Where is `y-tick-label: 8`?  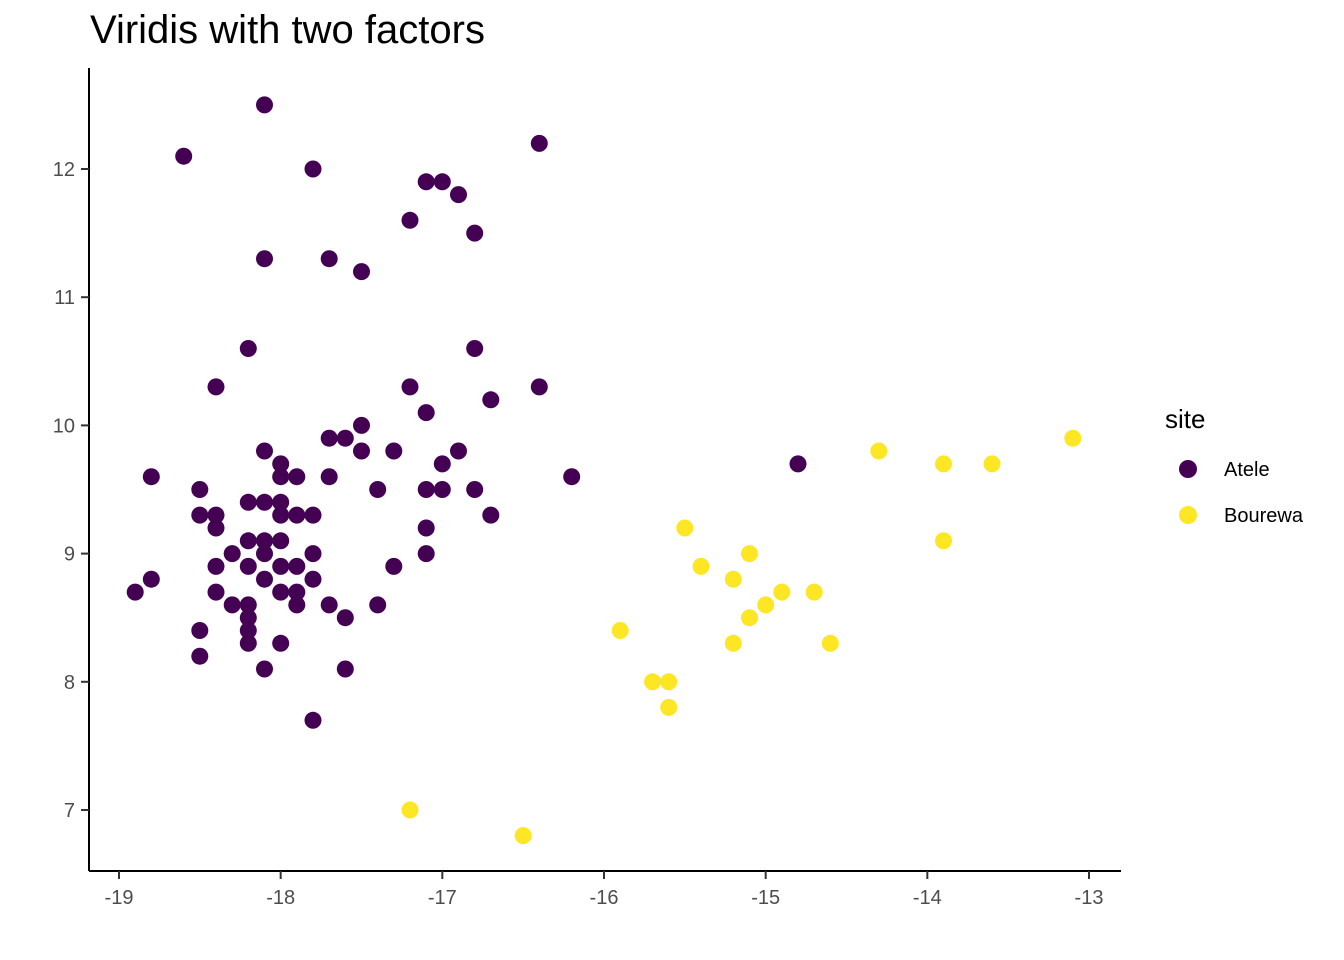
y-tick-label: 8 is located at coordinates (69, 683).